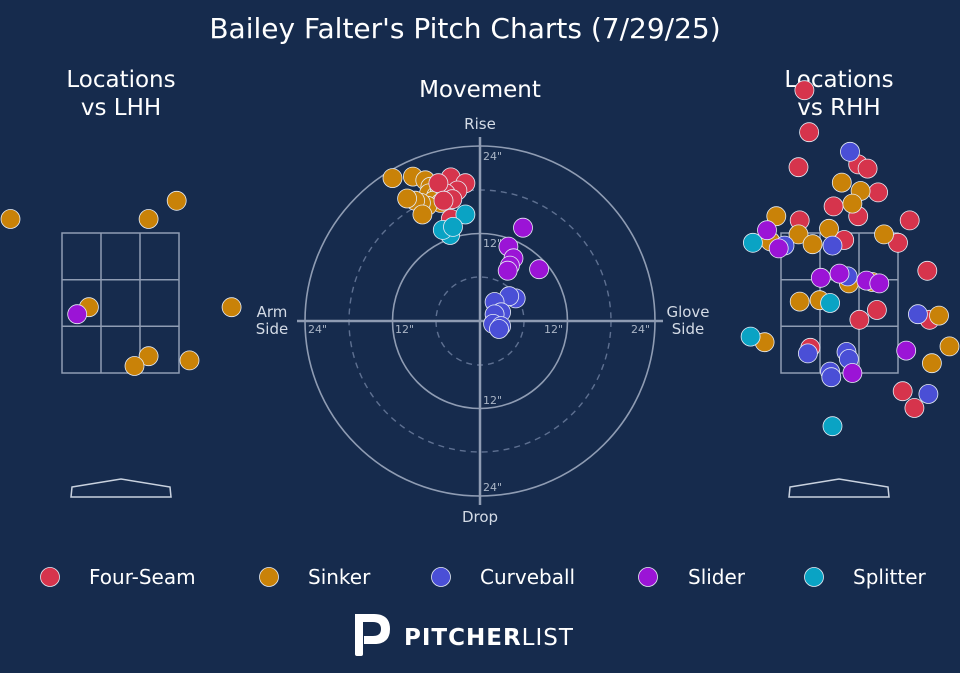 The height and width of the screenshot is (673, 960). I want to click on legend-label-four-seam: Four-Seam, so click(142, 577).